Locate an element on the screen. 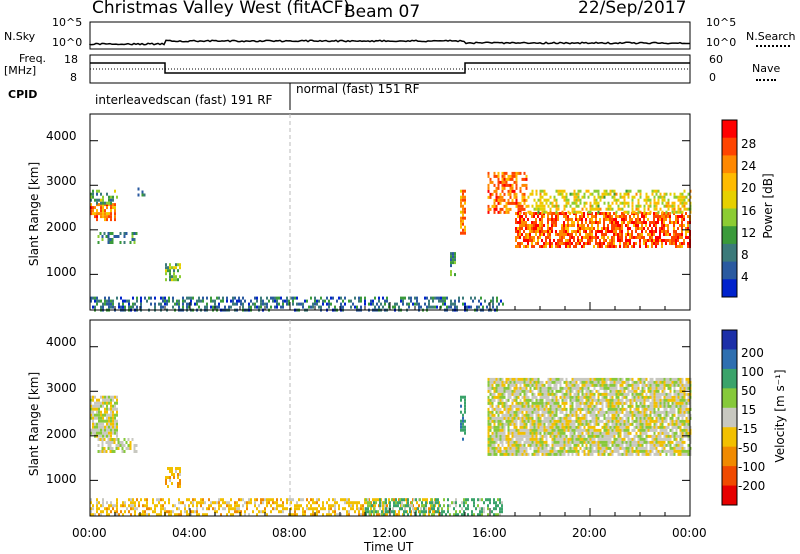 This screenshot has height=554, width=800. x-tick-4: 16:00 is located at coordinates (489, 533).